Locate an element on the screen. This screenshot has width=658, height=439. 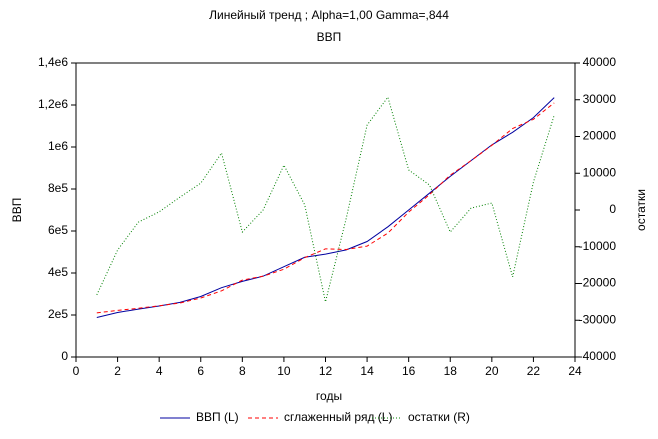
y-tick-label: 1e6 is located at coordinates (58, 146).